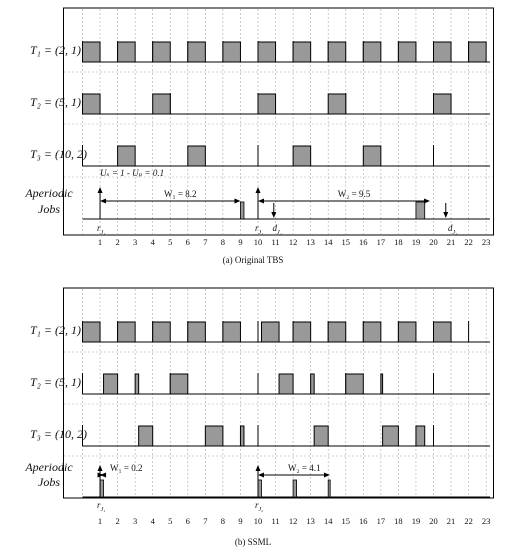 Image resolution: width=507 pixels, height=550 pixels. Describe the element at coordinates (416, 521) in the screenshot. I see `panel-b-tick-label: 19` at that location.